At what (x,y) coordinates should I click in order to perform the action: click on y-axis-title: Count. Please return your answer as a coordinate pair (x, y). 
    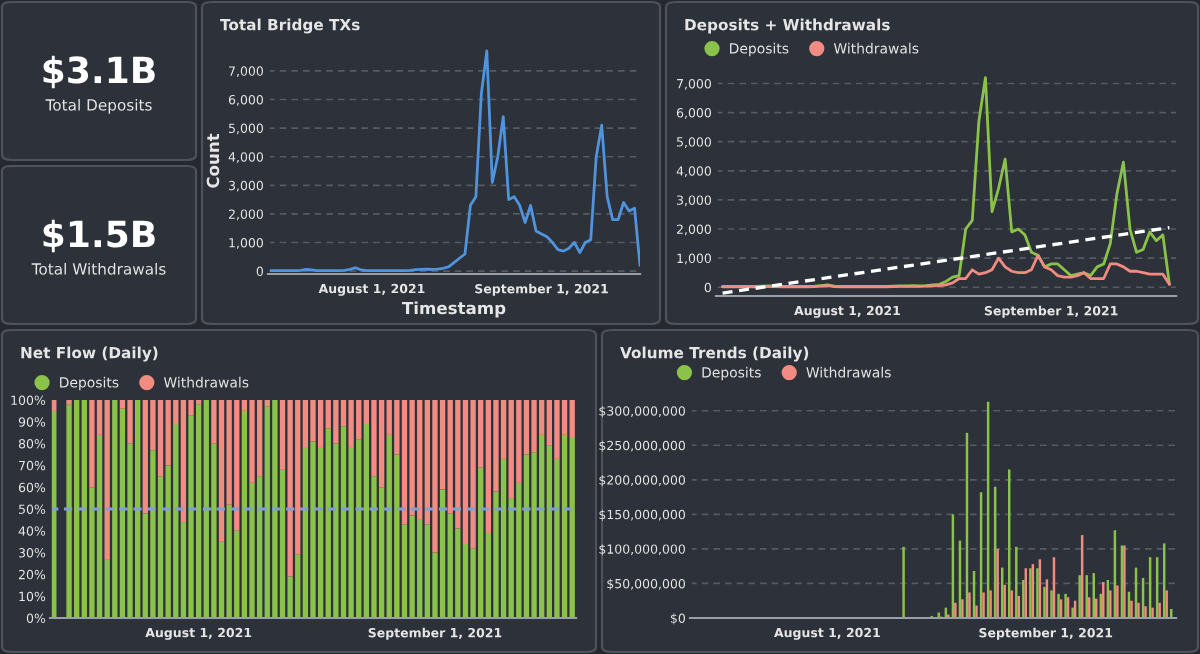
    Looking at the image, I should click on (213, 160).